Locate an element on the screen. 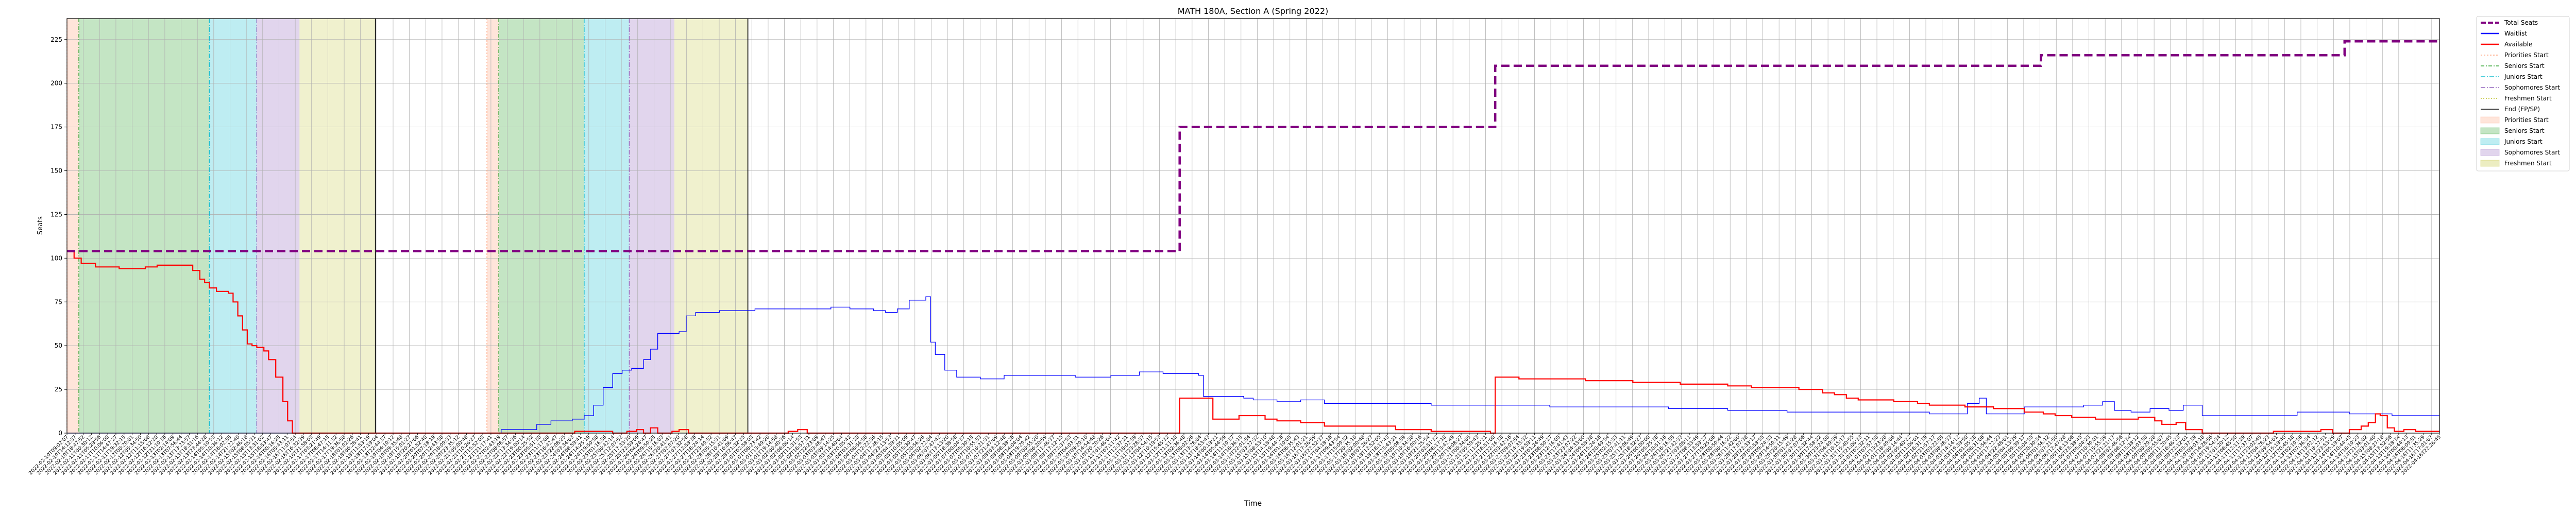  y-tick-label: 50 is located at coordinates (59, 345).